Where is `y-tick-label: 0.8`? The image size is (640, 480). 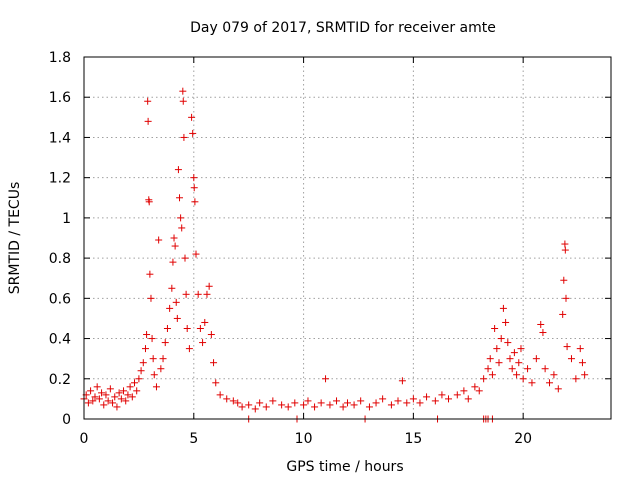 y-tick-label: 0.8 is located at coordinates (60, 259).